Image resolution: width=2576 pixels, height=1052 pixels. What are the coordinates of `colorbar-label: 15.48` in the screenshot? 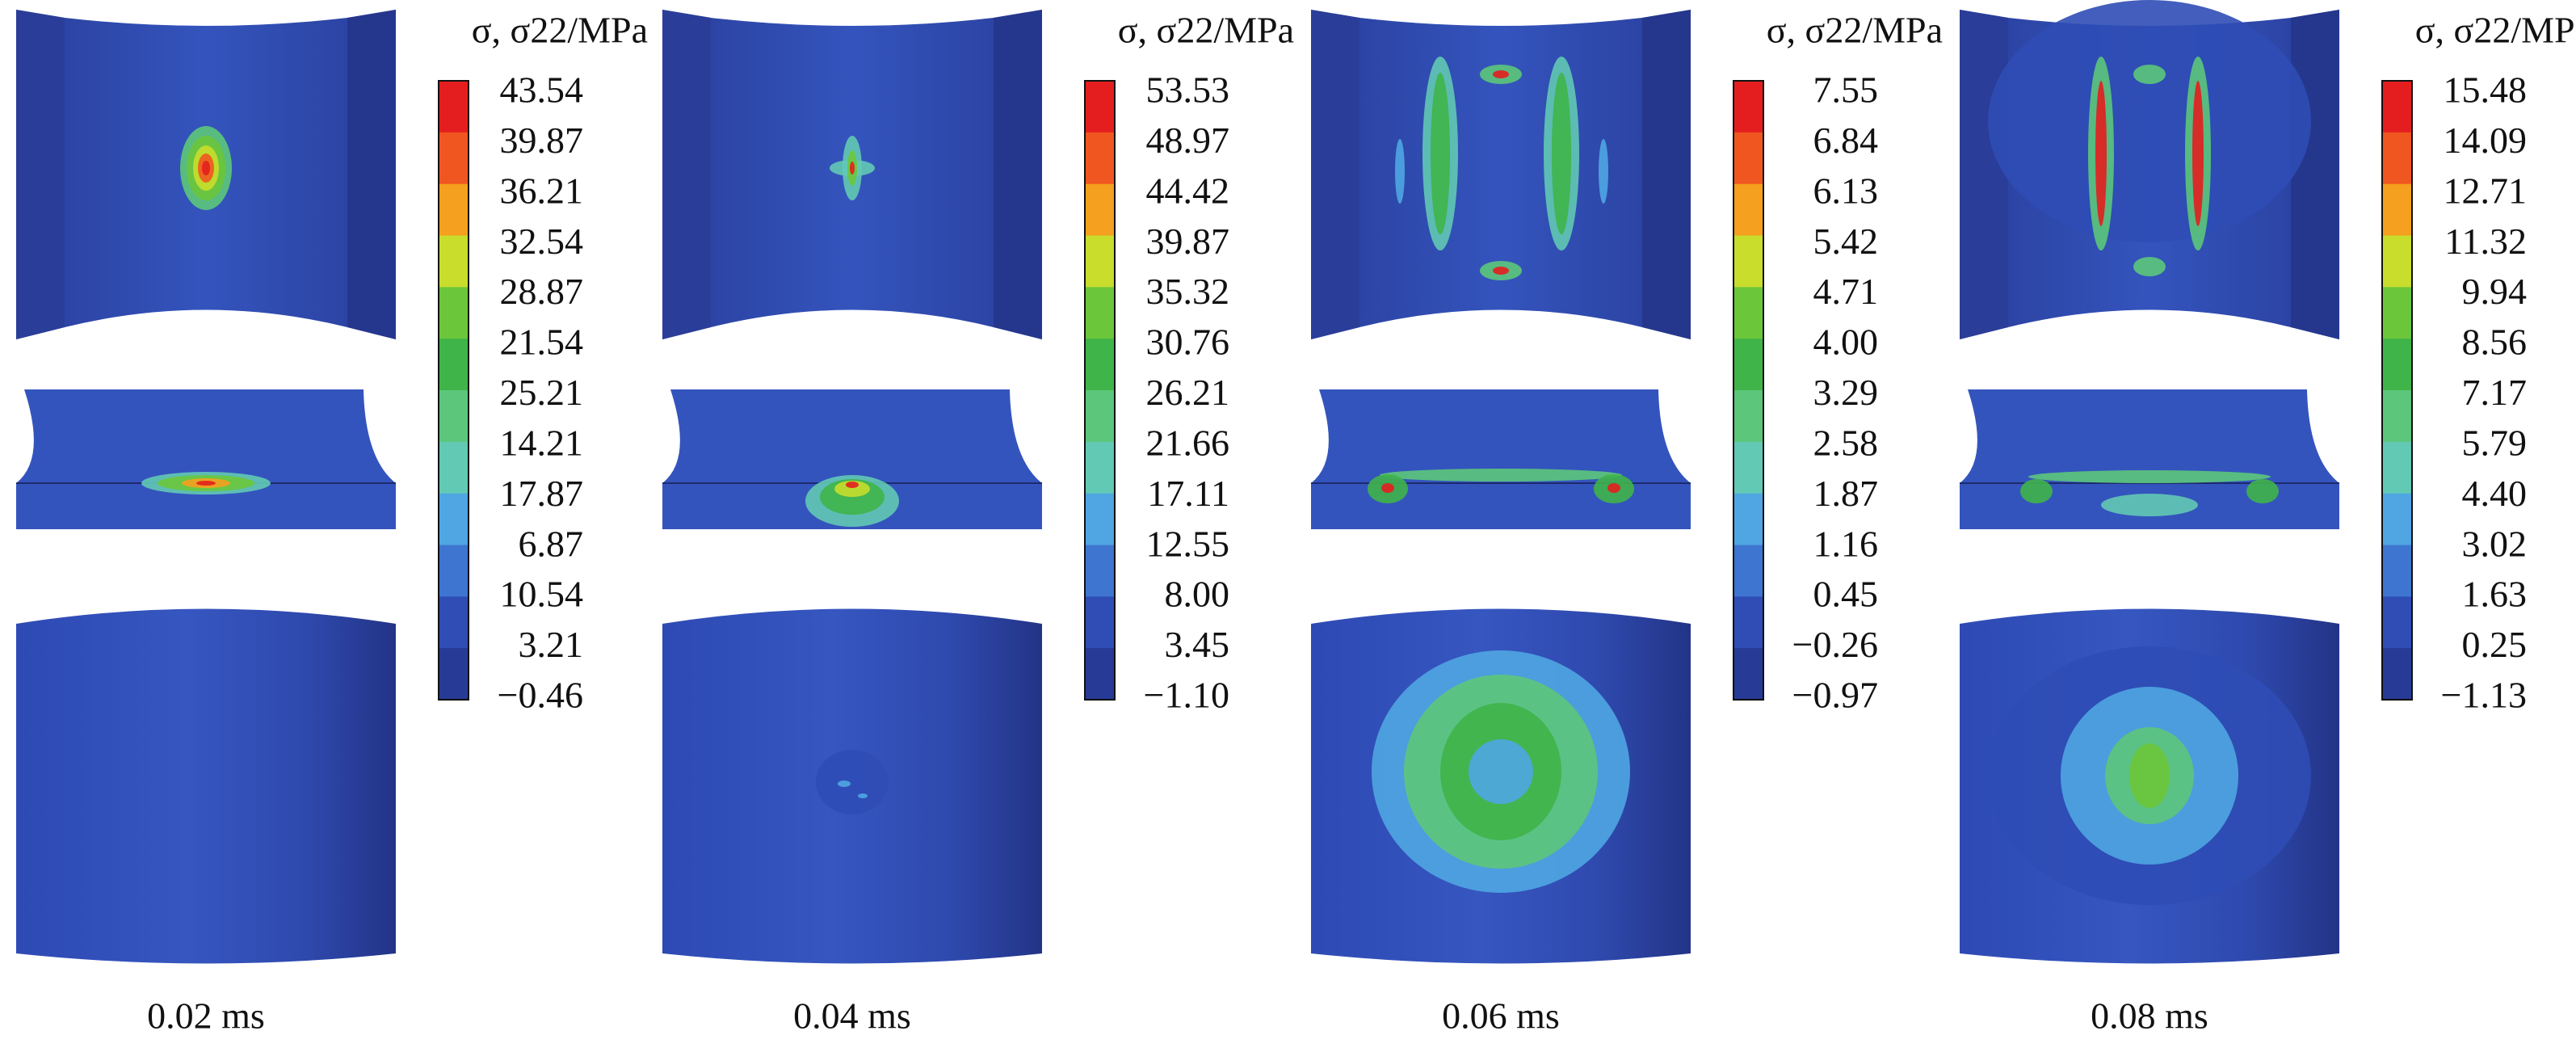 It's located at (2486, 90).